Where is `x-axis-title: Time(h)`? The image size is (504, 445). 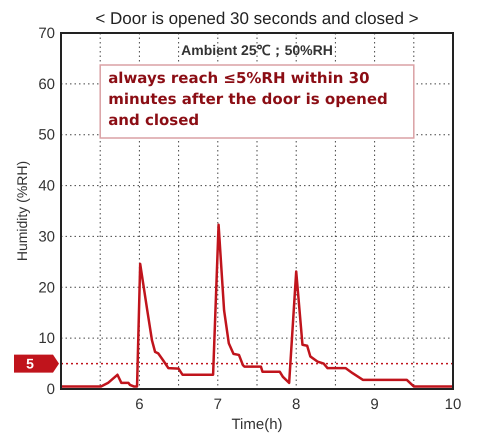 x-axis-title: Time(h) is located at coordinates (257, 424).